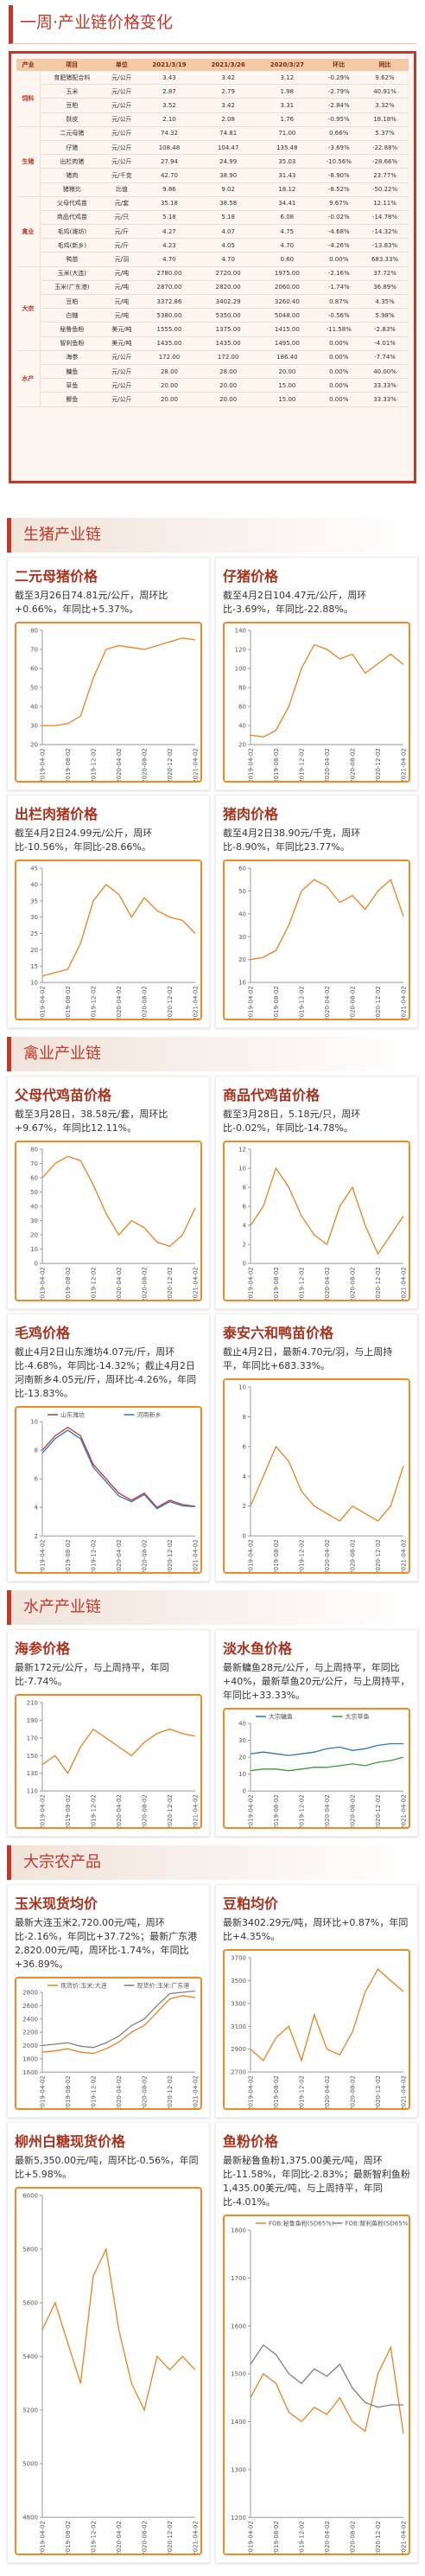 The width and height of the screenshot is (425, 2576). Describe the element at coordinates (34, 934) in the screenshot. I see `y-tick-label: 25` at that location.